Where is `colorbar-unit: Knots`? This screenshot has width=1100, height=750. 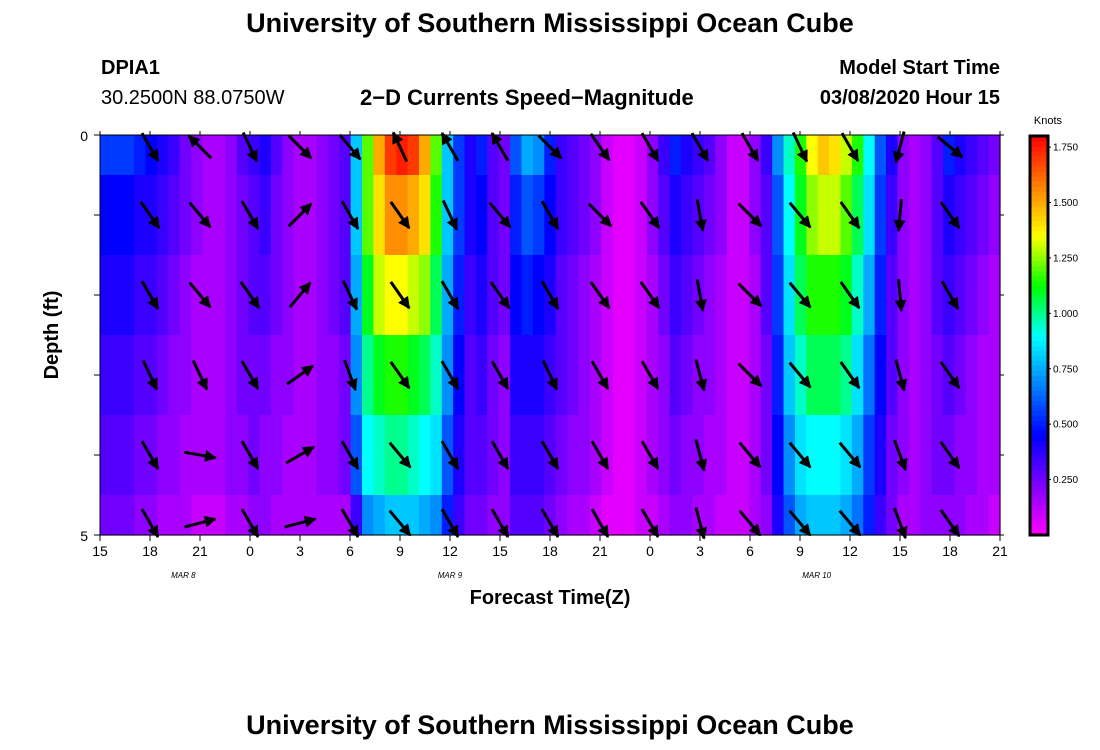
colorbar-unit: Knots is located at coordinates (1048, 121).